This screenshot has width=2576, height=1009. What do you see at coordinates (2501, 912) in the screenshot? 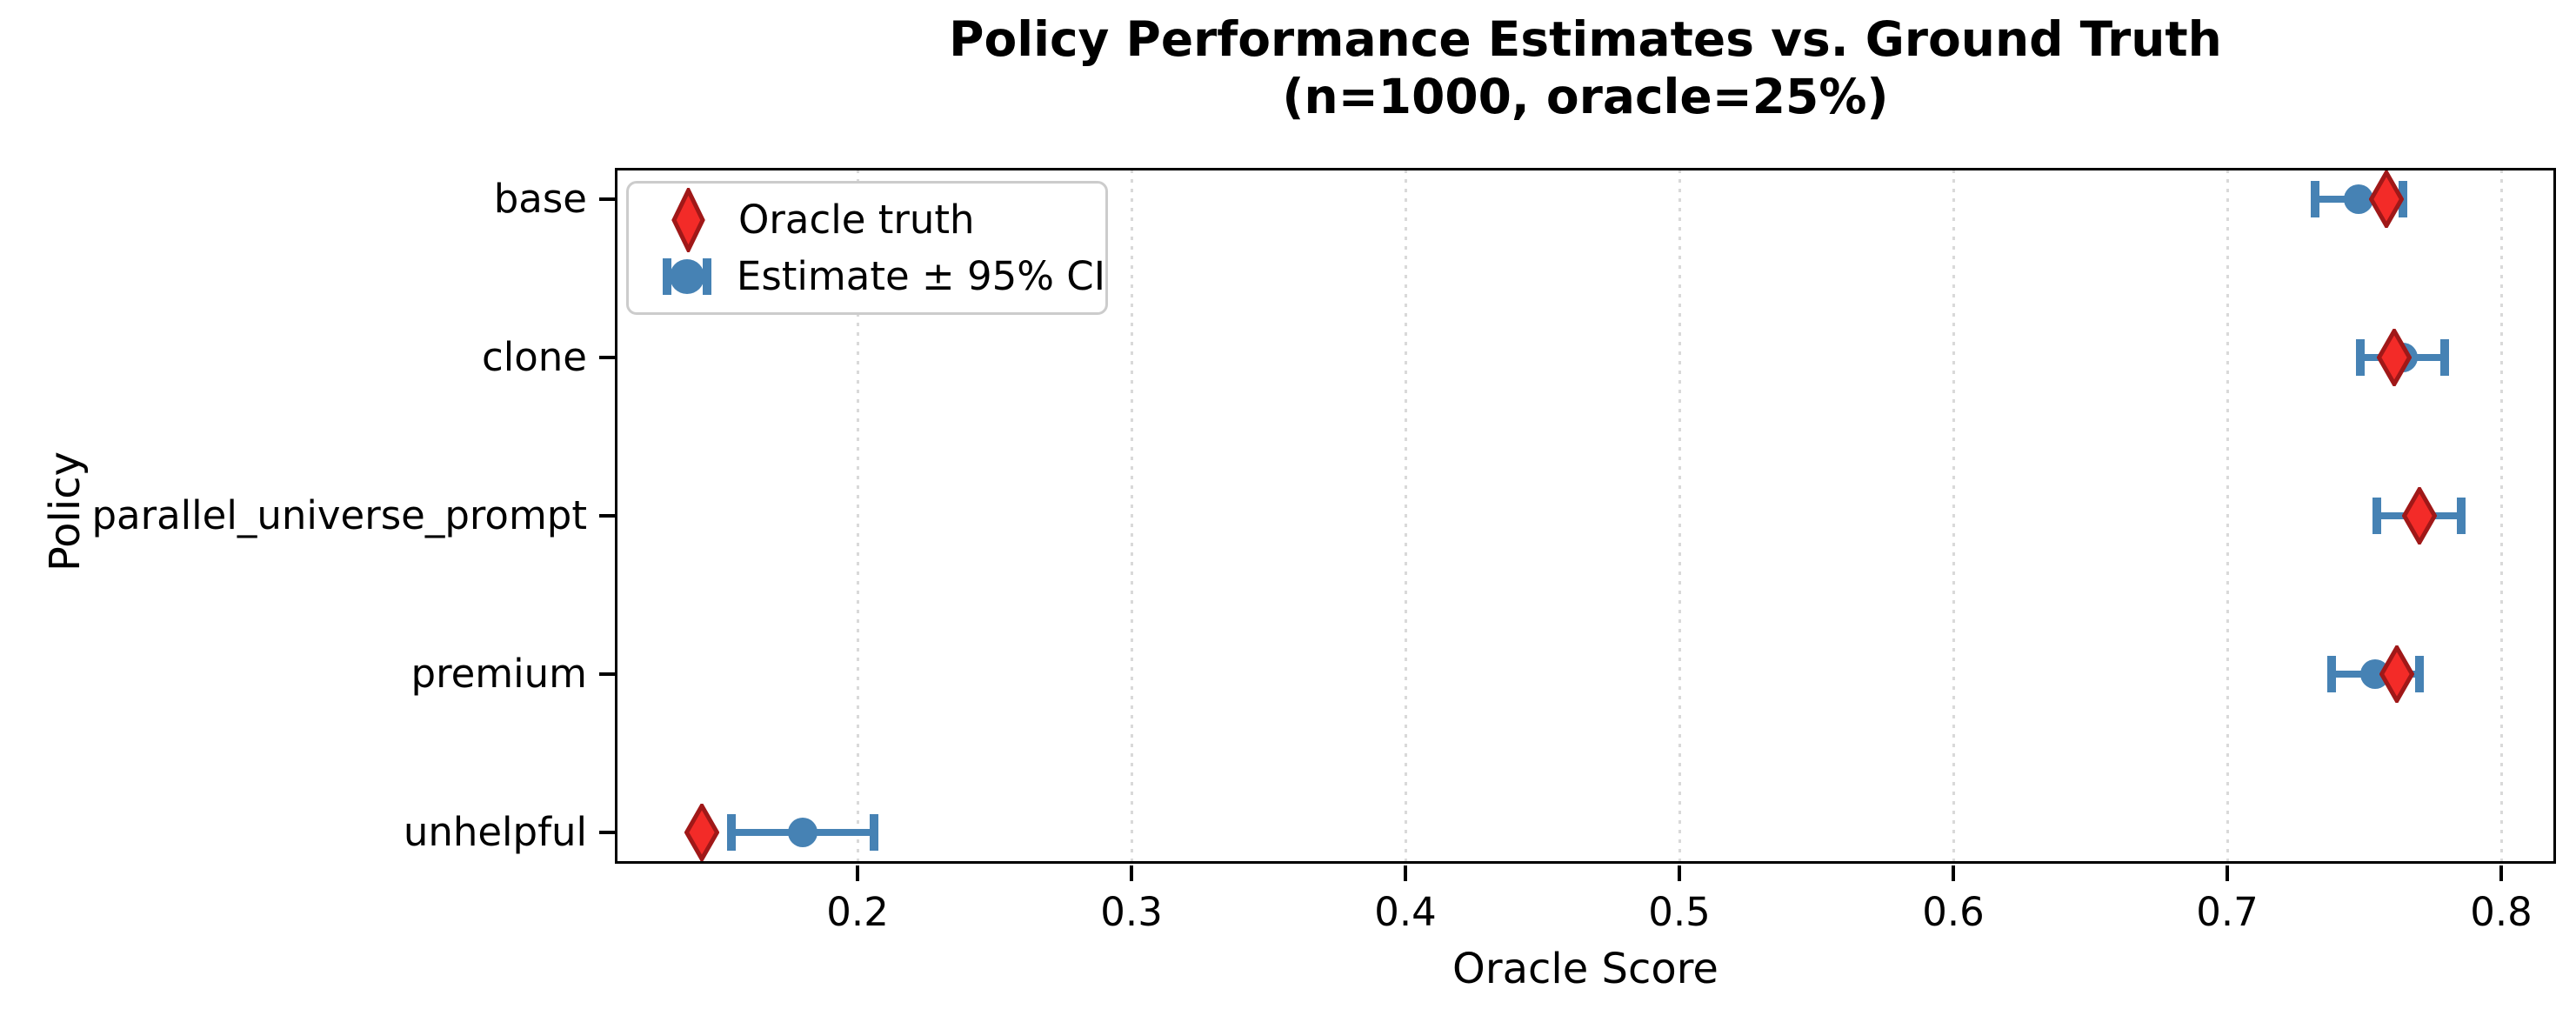
I see `x-tick-label: 0.8` at bounding box center [2501, 912].